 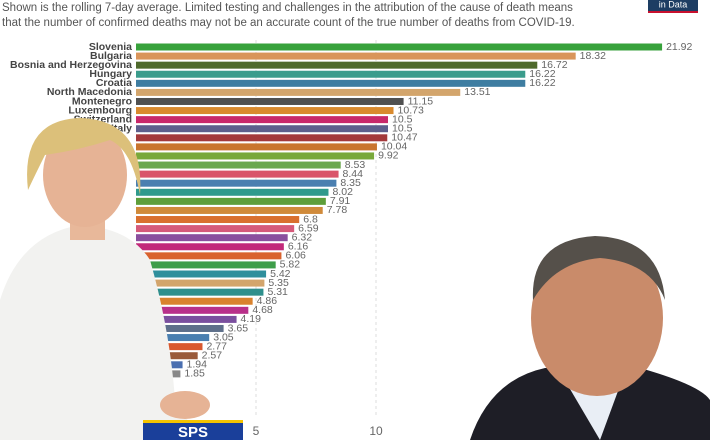 What do you see at coordinates (355, 165) in the screenshot?
I see `value-label: 8.53` at bounding box center [355, 165].